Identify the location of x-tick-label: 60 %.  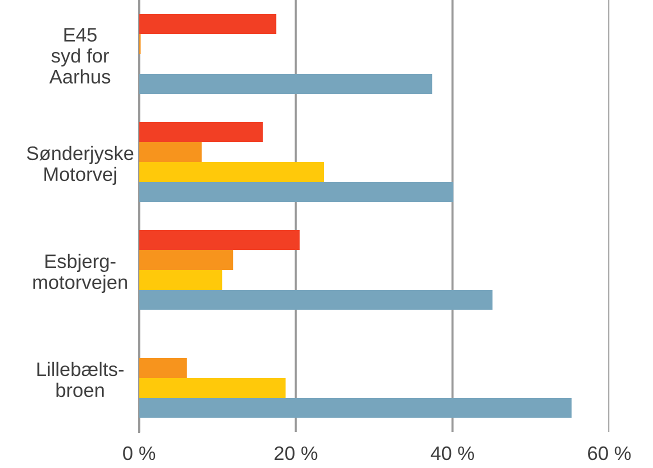
(609, 453).